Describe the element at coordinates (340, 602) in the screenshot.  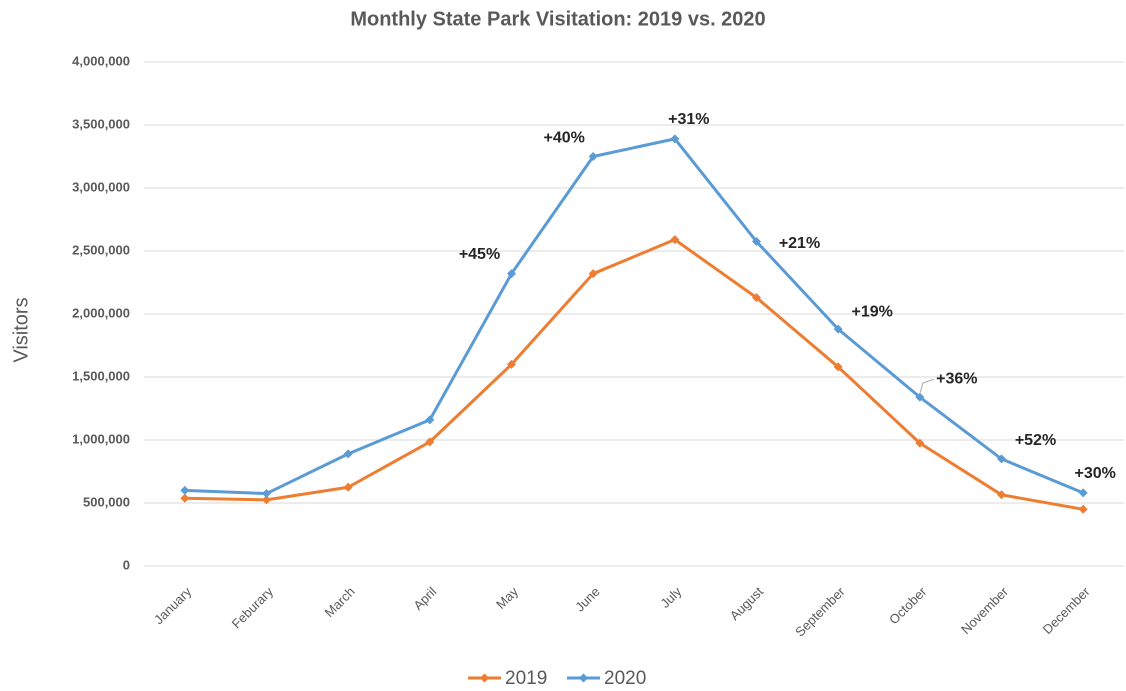
I see `x-tick-label: March` at that location.